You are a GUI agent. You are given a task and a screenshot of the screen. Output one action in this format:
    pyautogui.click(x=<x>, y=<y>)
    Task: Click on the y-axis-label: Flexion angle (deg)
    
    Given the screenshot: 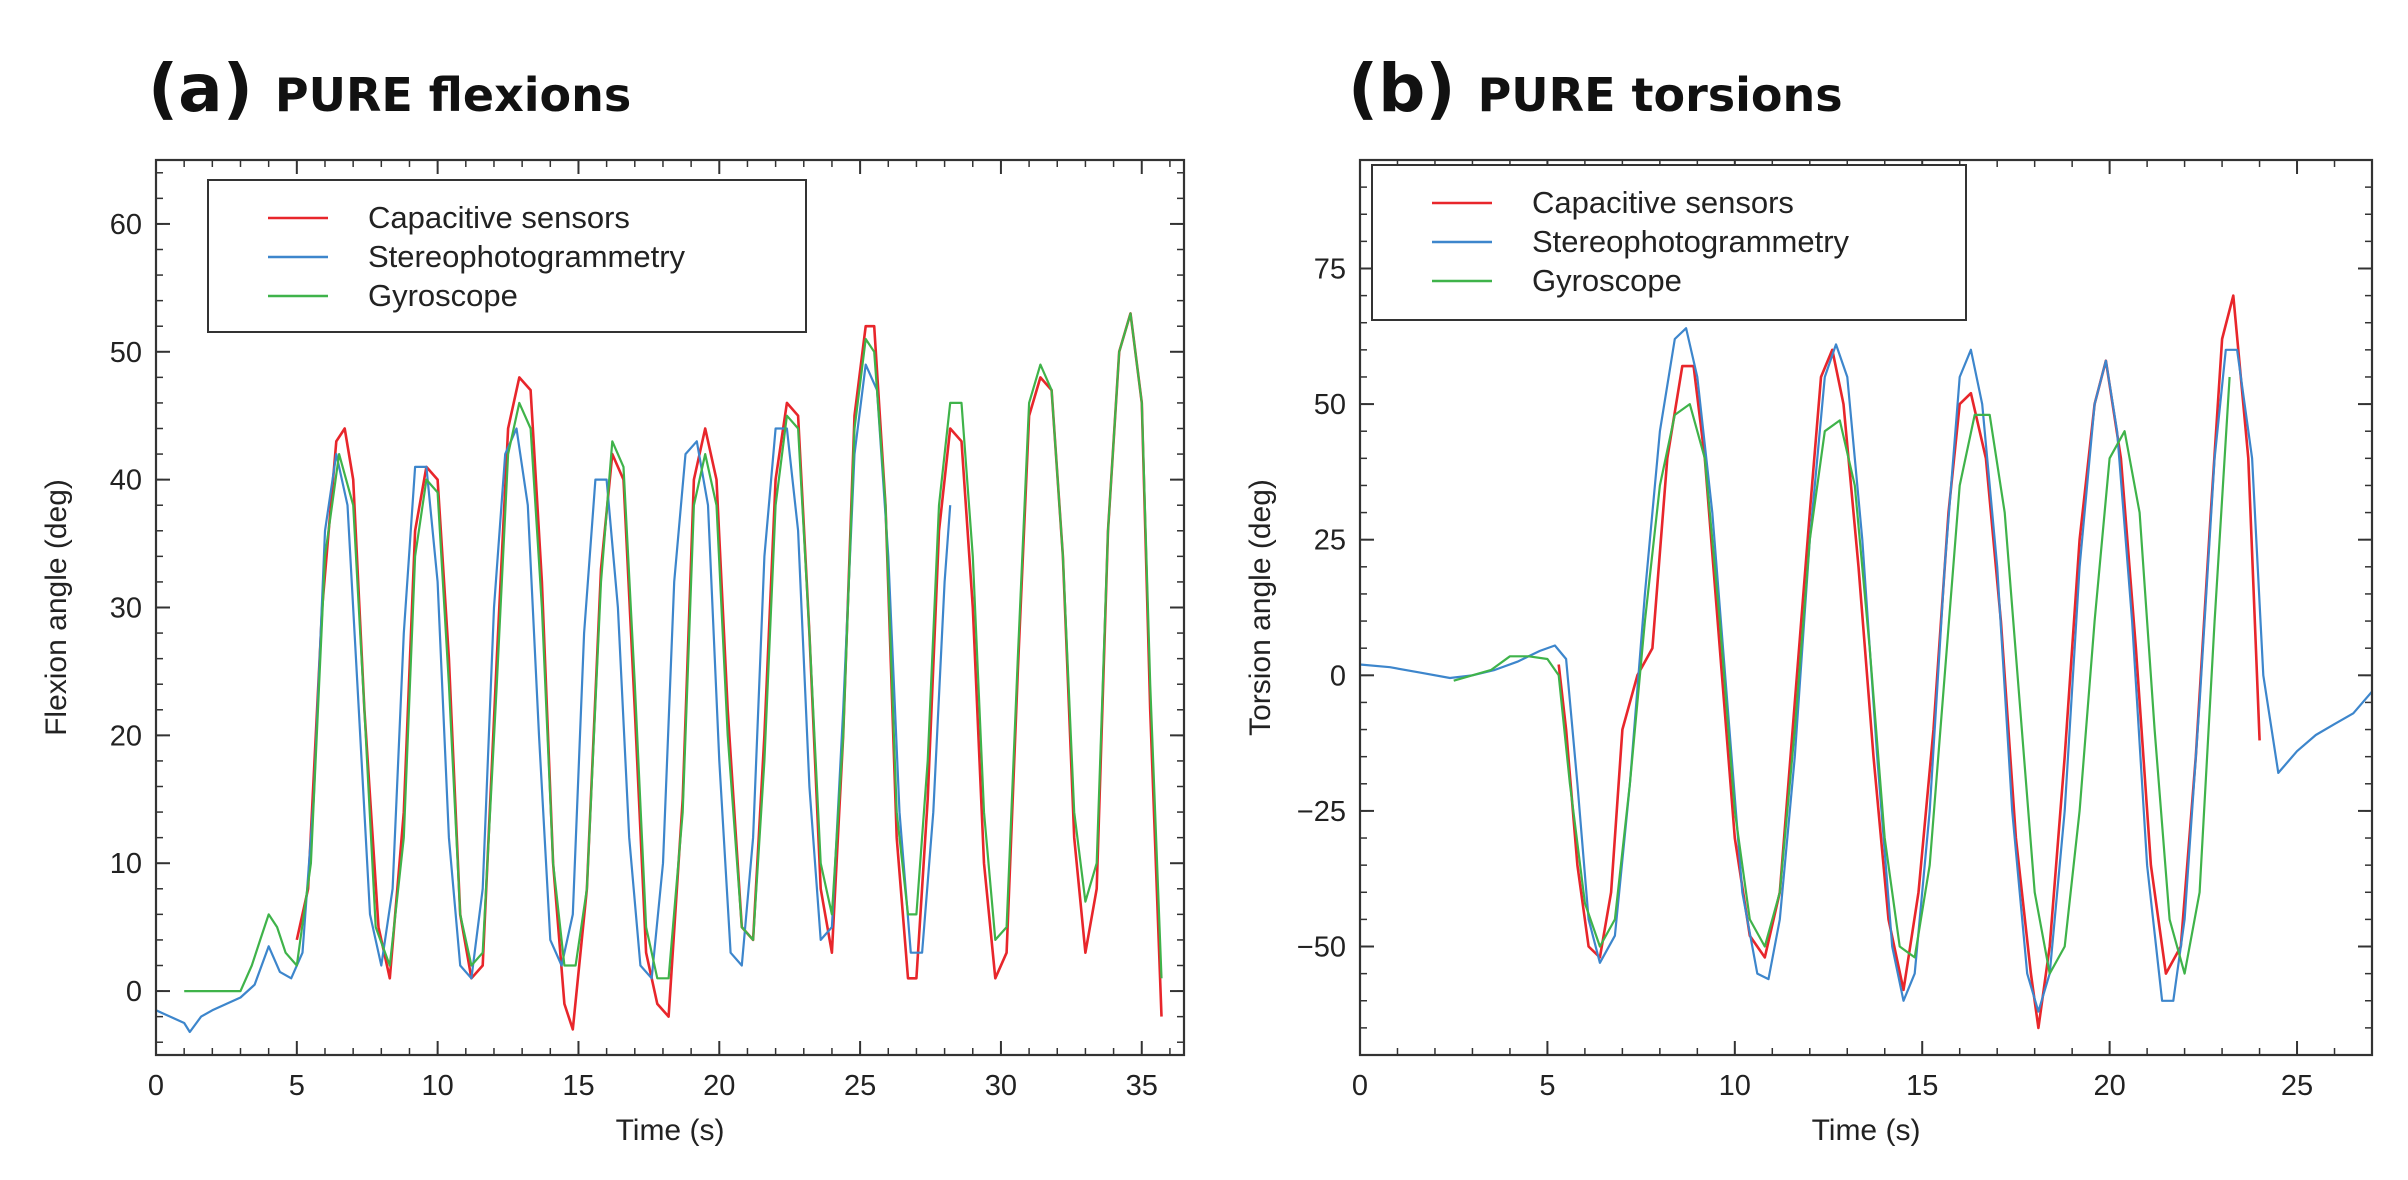 What is the action you would take?
    pyautogui.click(x=56, y=607)
    